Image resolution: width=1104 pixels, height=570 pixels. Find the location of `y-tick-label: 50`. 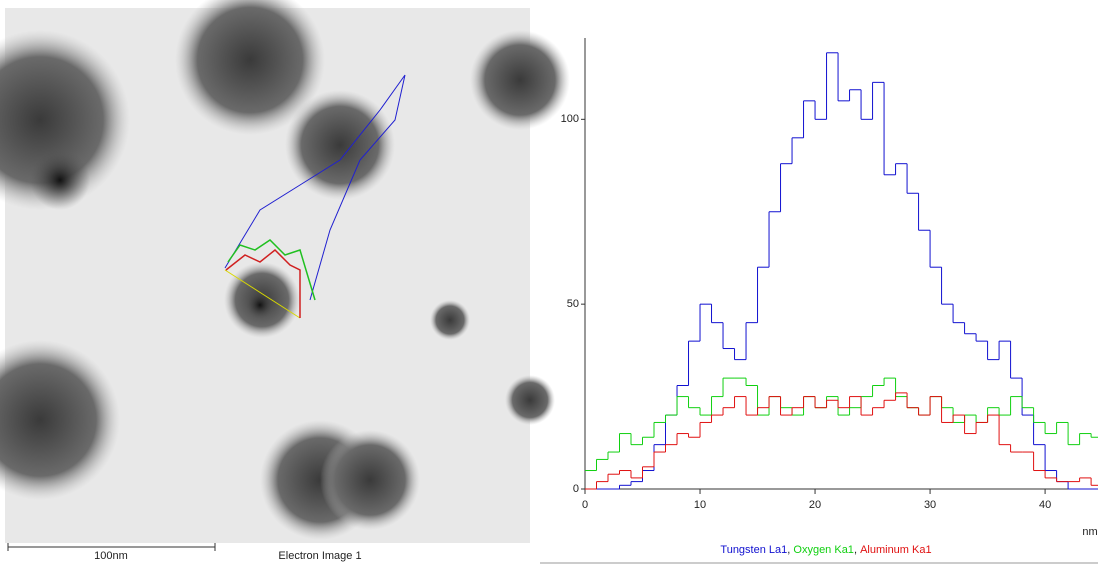

y-tick-label: 50 is located at coordinates (573, 304).